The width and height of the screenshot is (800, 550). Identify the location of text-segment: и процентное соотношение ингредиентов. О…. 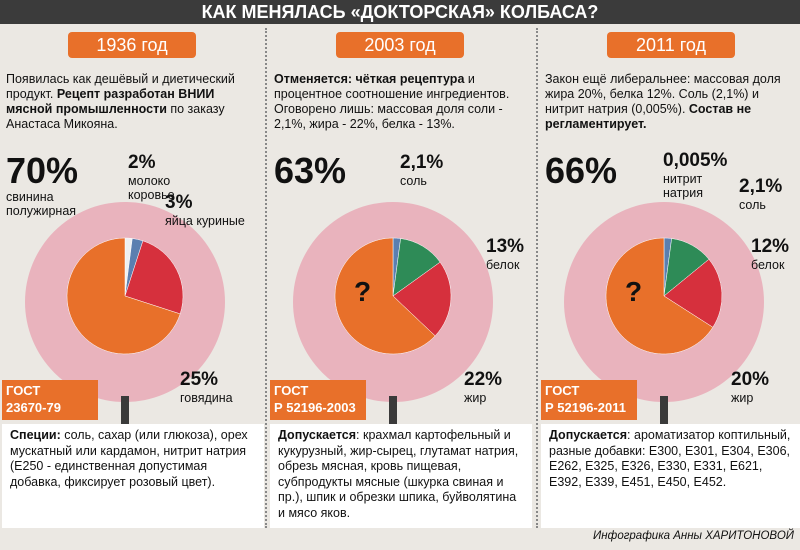
(392, 101).